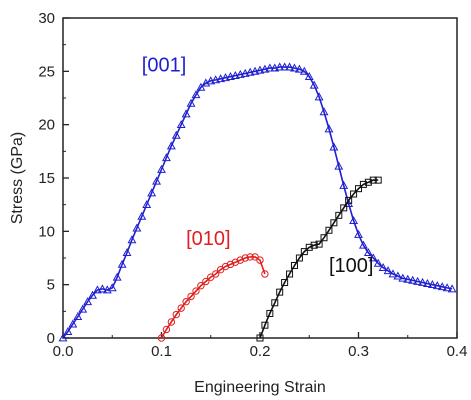 The height and width of the screenshot is (400, 471). Describe the element at coordinates (17, 178) in the screenshot. I see `y-axis-title: Stress (GPa)` at that location.